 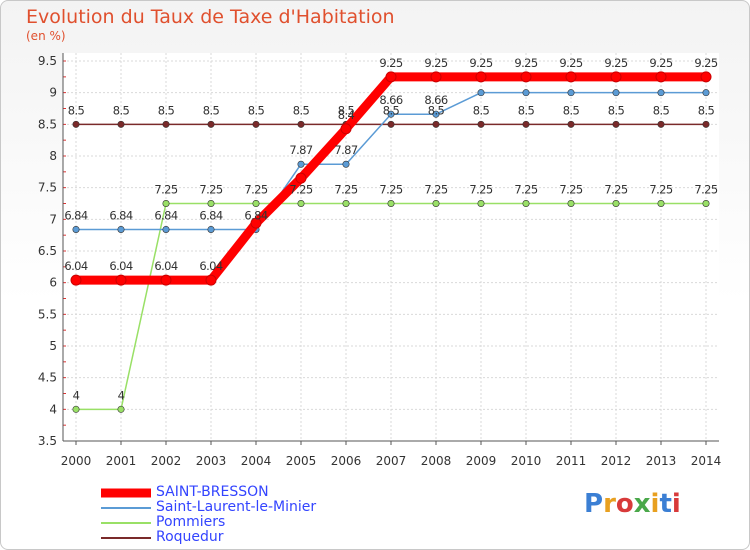 What do you see at coordinates (121, 461) in the screenshot?
I see `x-tick-label: 2001` at bounding box center [121, 461].